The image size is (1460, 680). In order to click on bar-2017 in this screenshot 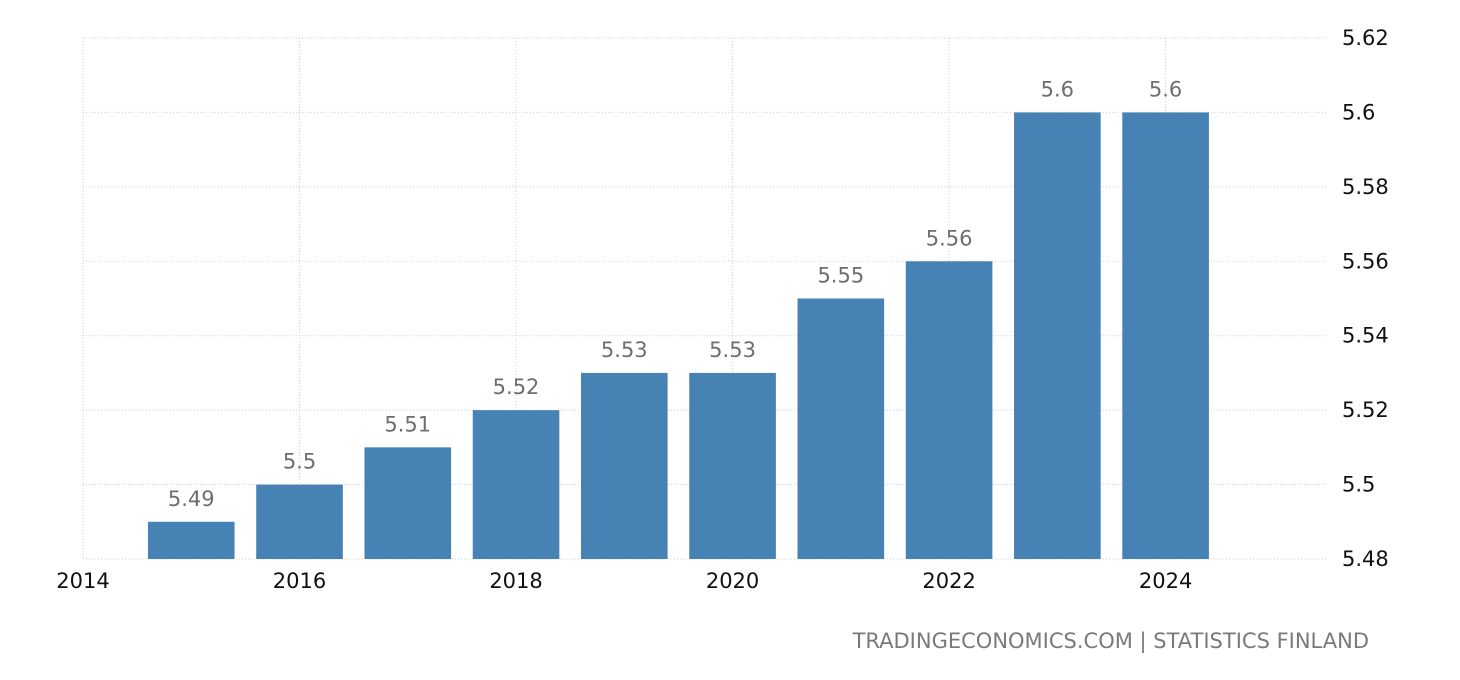, I will do `click(408, 503)`.